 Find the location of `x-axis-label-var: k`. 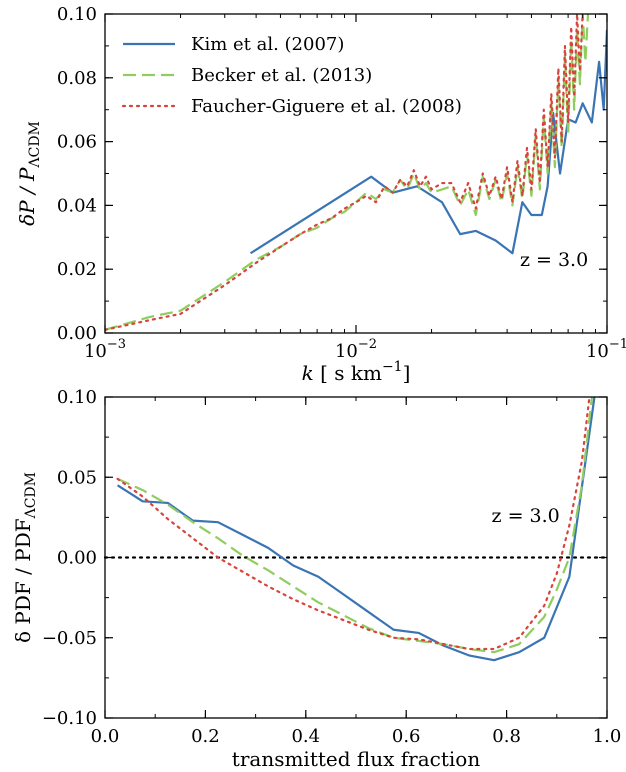

x-axis-label-var: k is located at coordinates (308, 373).